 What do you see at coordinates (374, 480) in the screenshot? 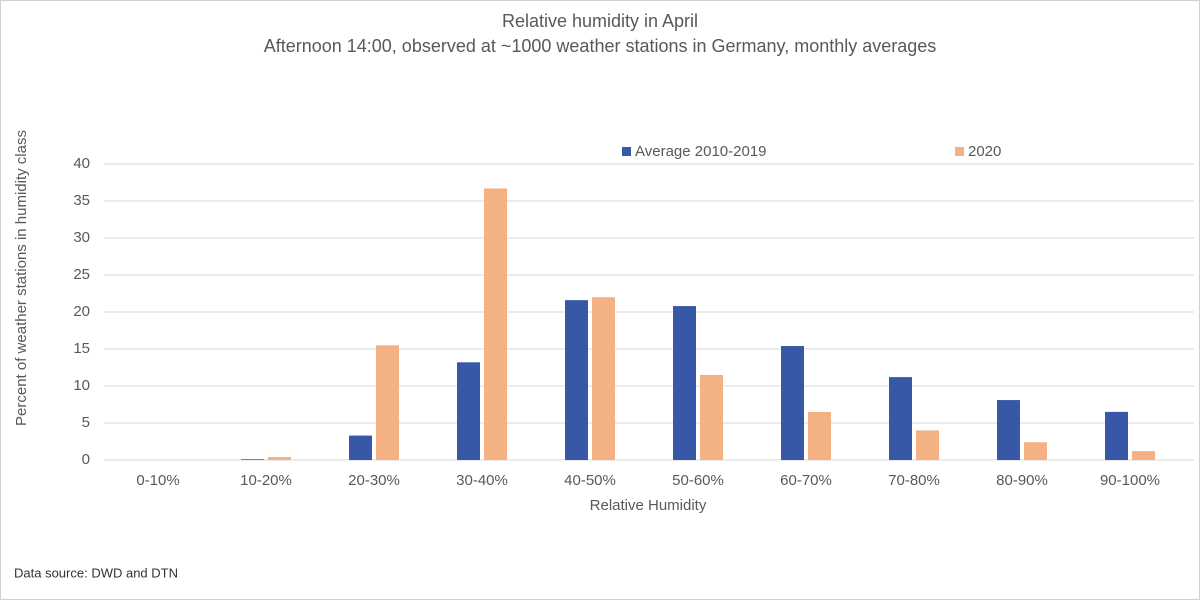
I see `x-tick-label: 20-30%` at bounding box center [374, 480].